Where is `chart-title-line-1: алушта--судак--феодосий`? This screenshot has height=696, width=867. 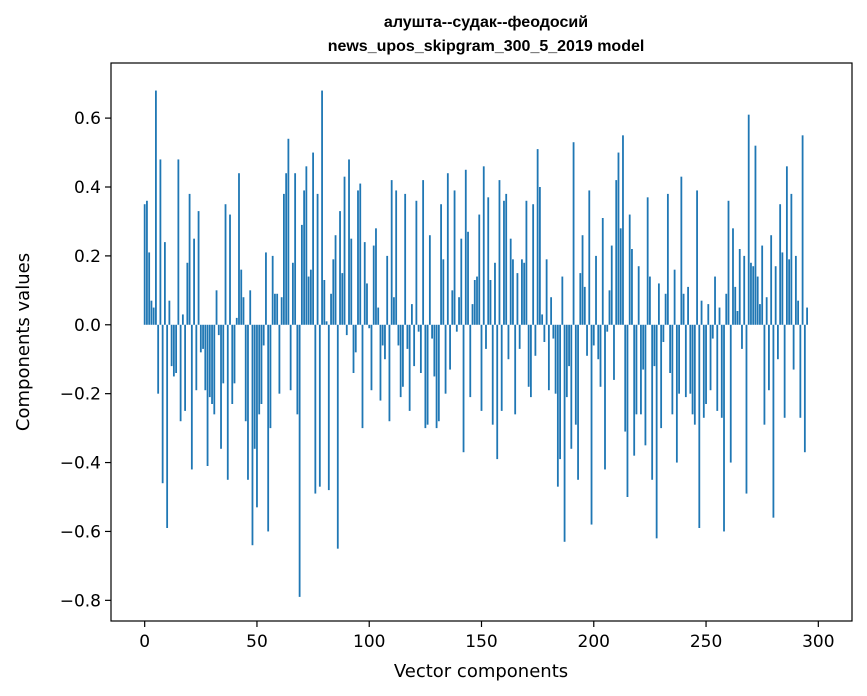 chart-title-line-1: алушта--судак--феодосий is located at coordinates (486, 22).